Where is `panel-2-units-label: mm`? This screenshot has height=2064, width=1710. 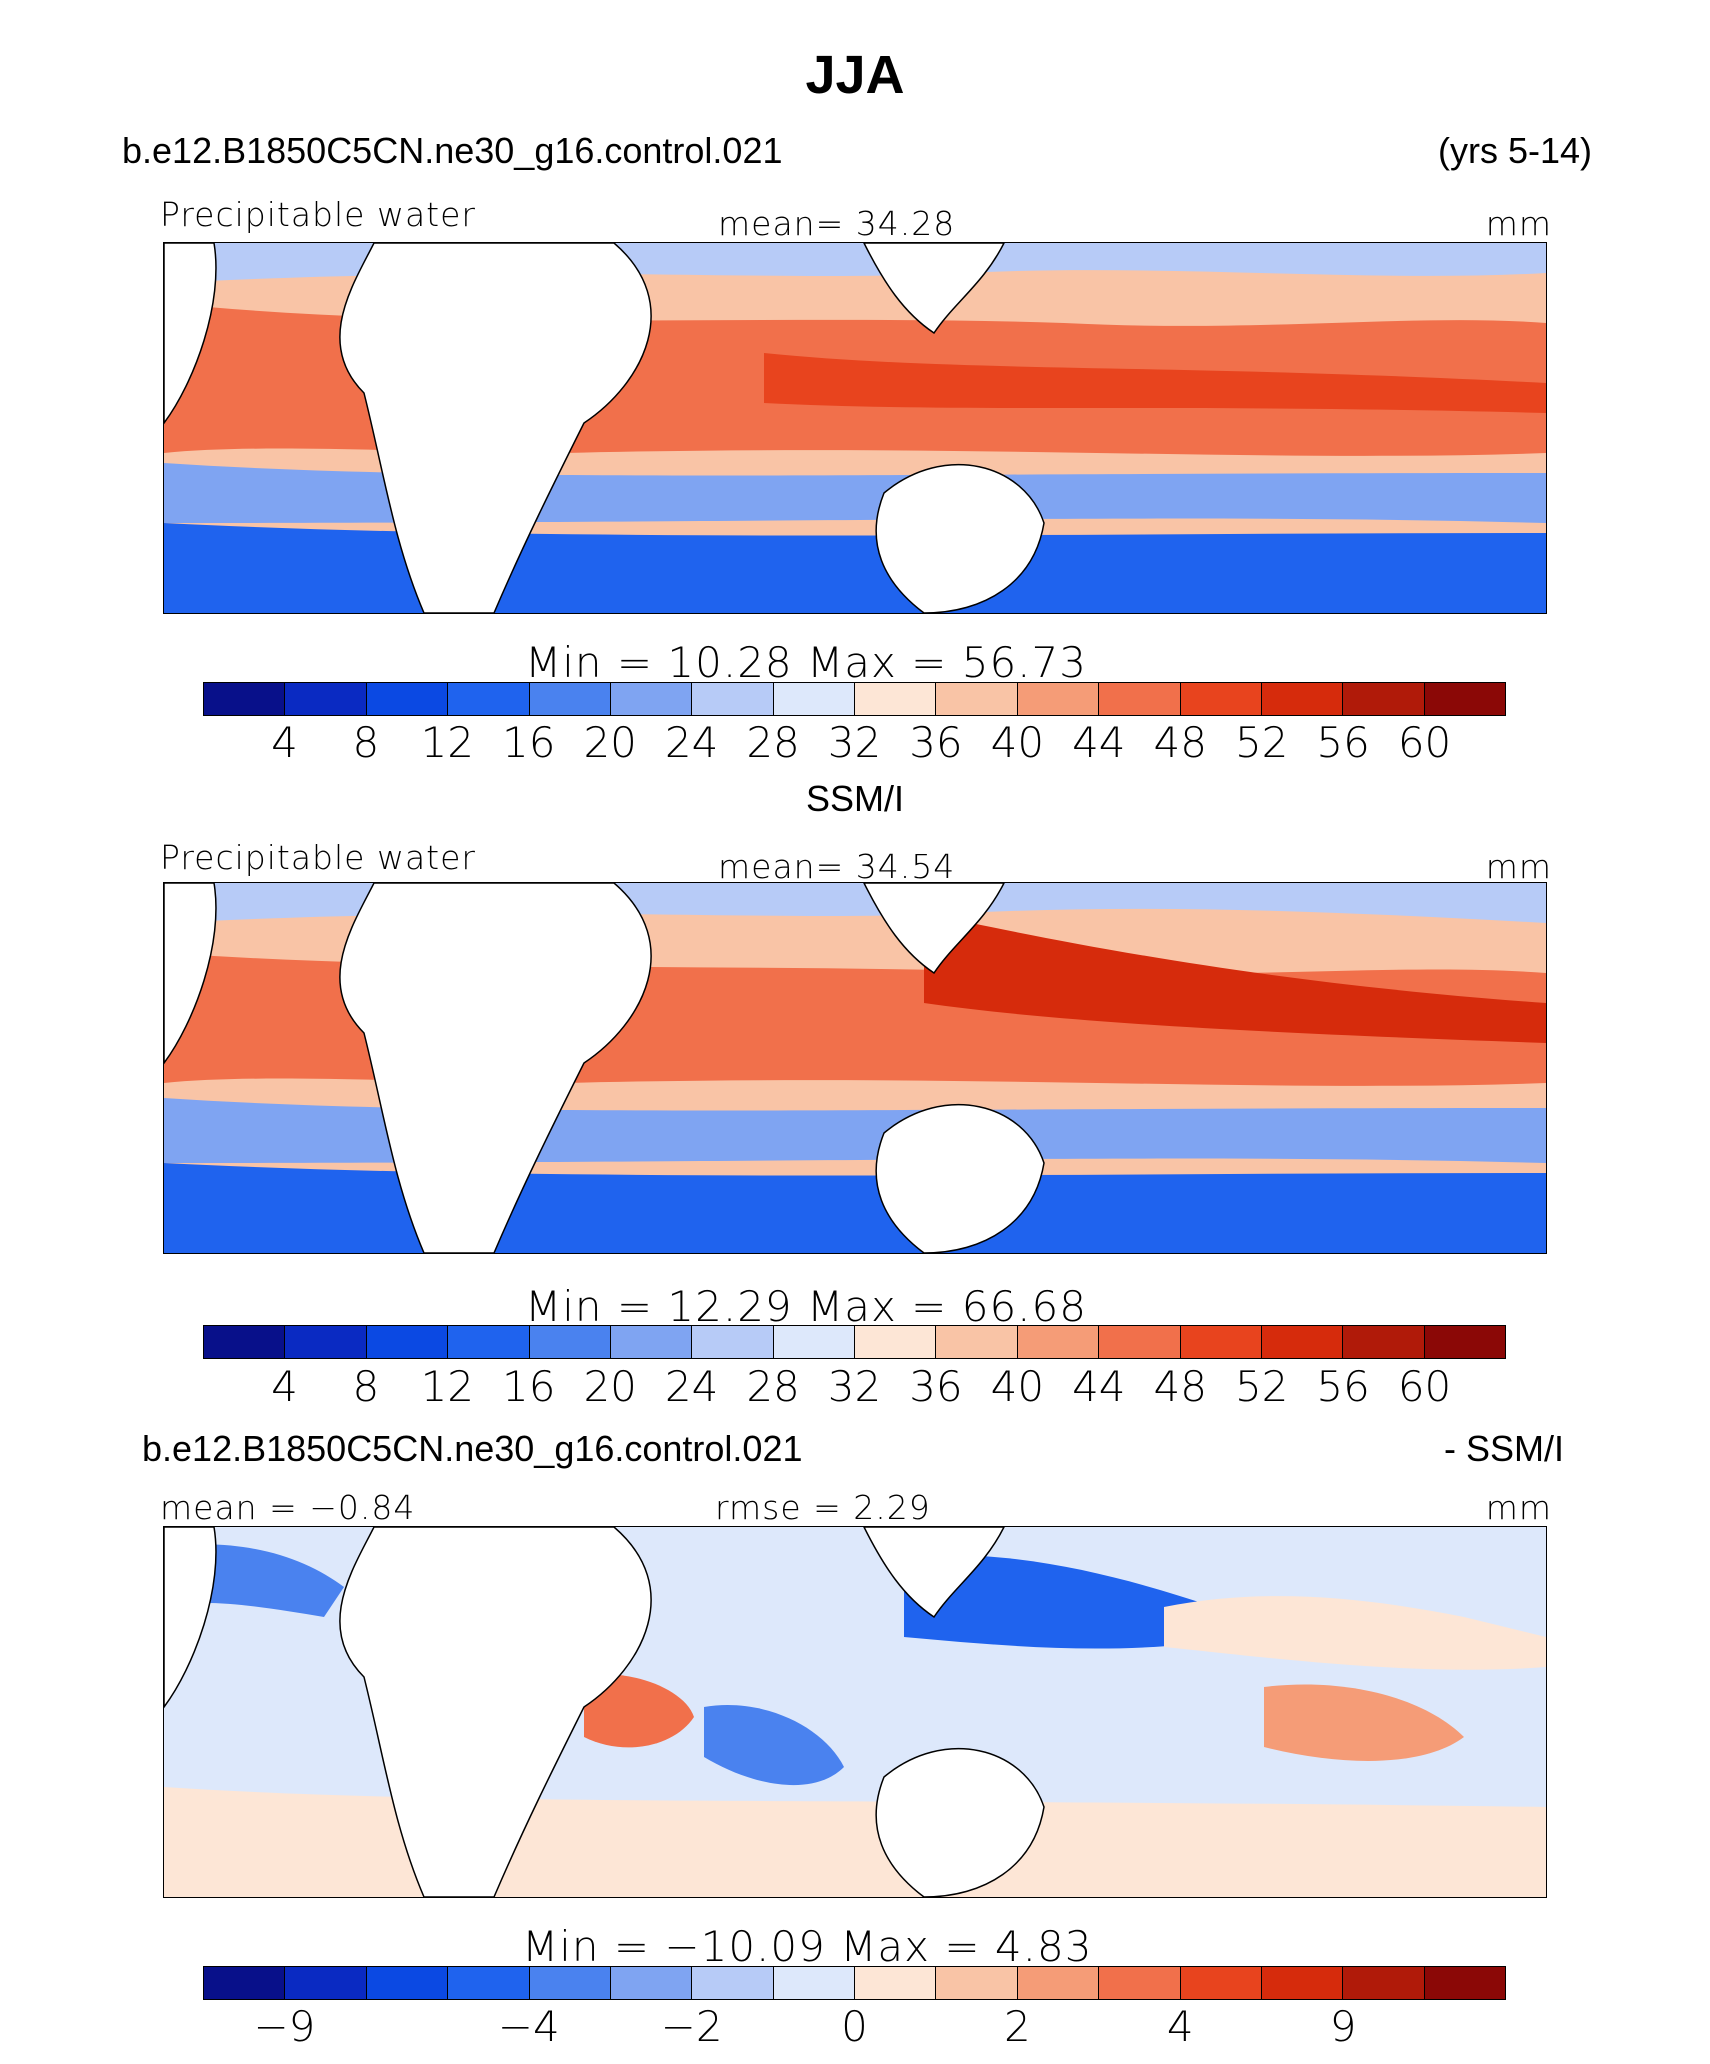 panel-2-units-label: mm is located at coordinates (1518, 866).